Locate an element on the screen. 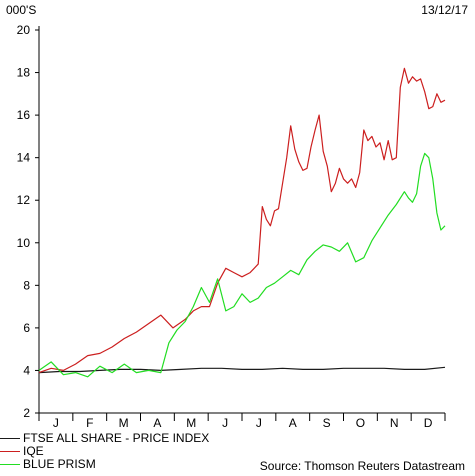 The image size is (475, 476). y-tick-label: 10 is located at coordinates (24, 243).